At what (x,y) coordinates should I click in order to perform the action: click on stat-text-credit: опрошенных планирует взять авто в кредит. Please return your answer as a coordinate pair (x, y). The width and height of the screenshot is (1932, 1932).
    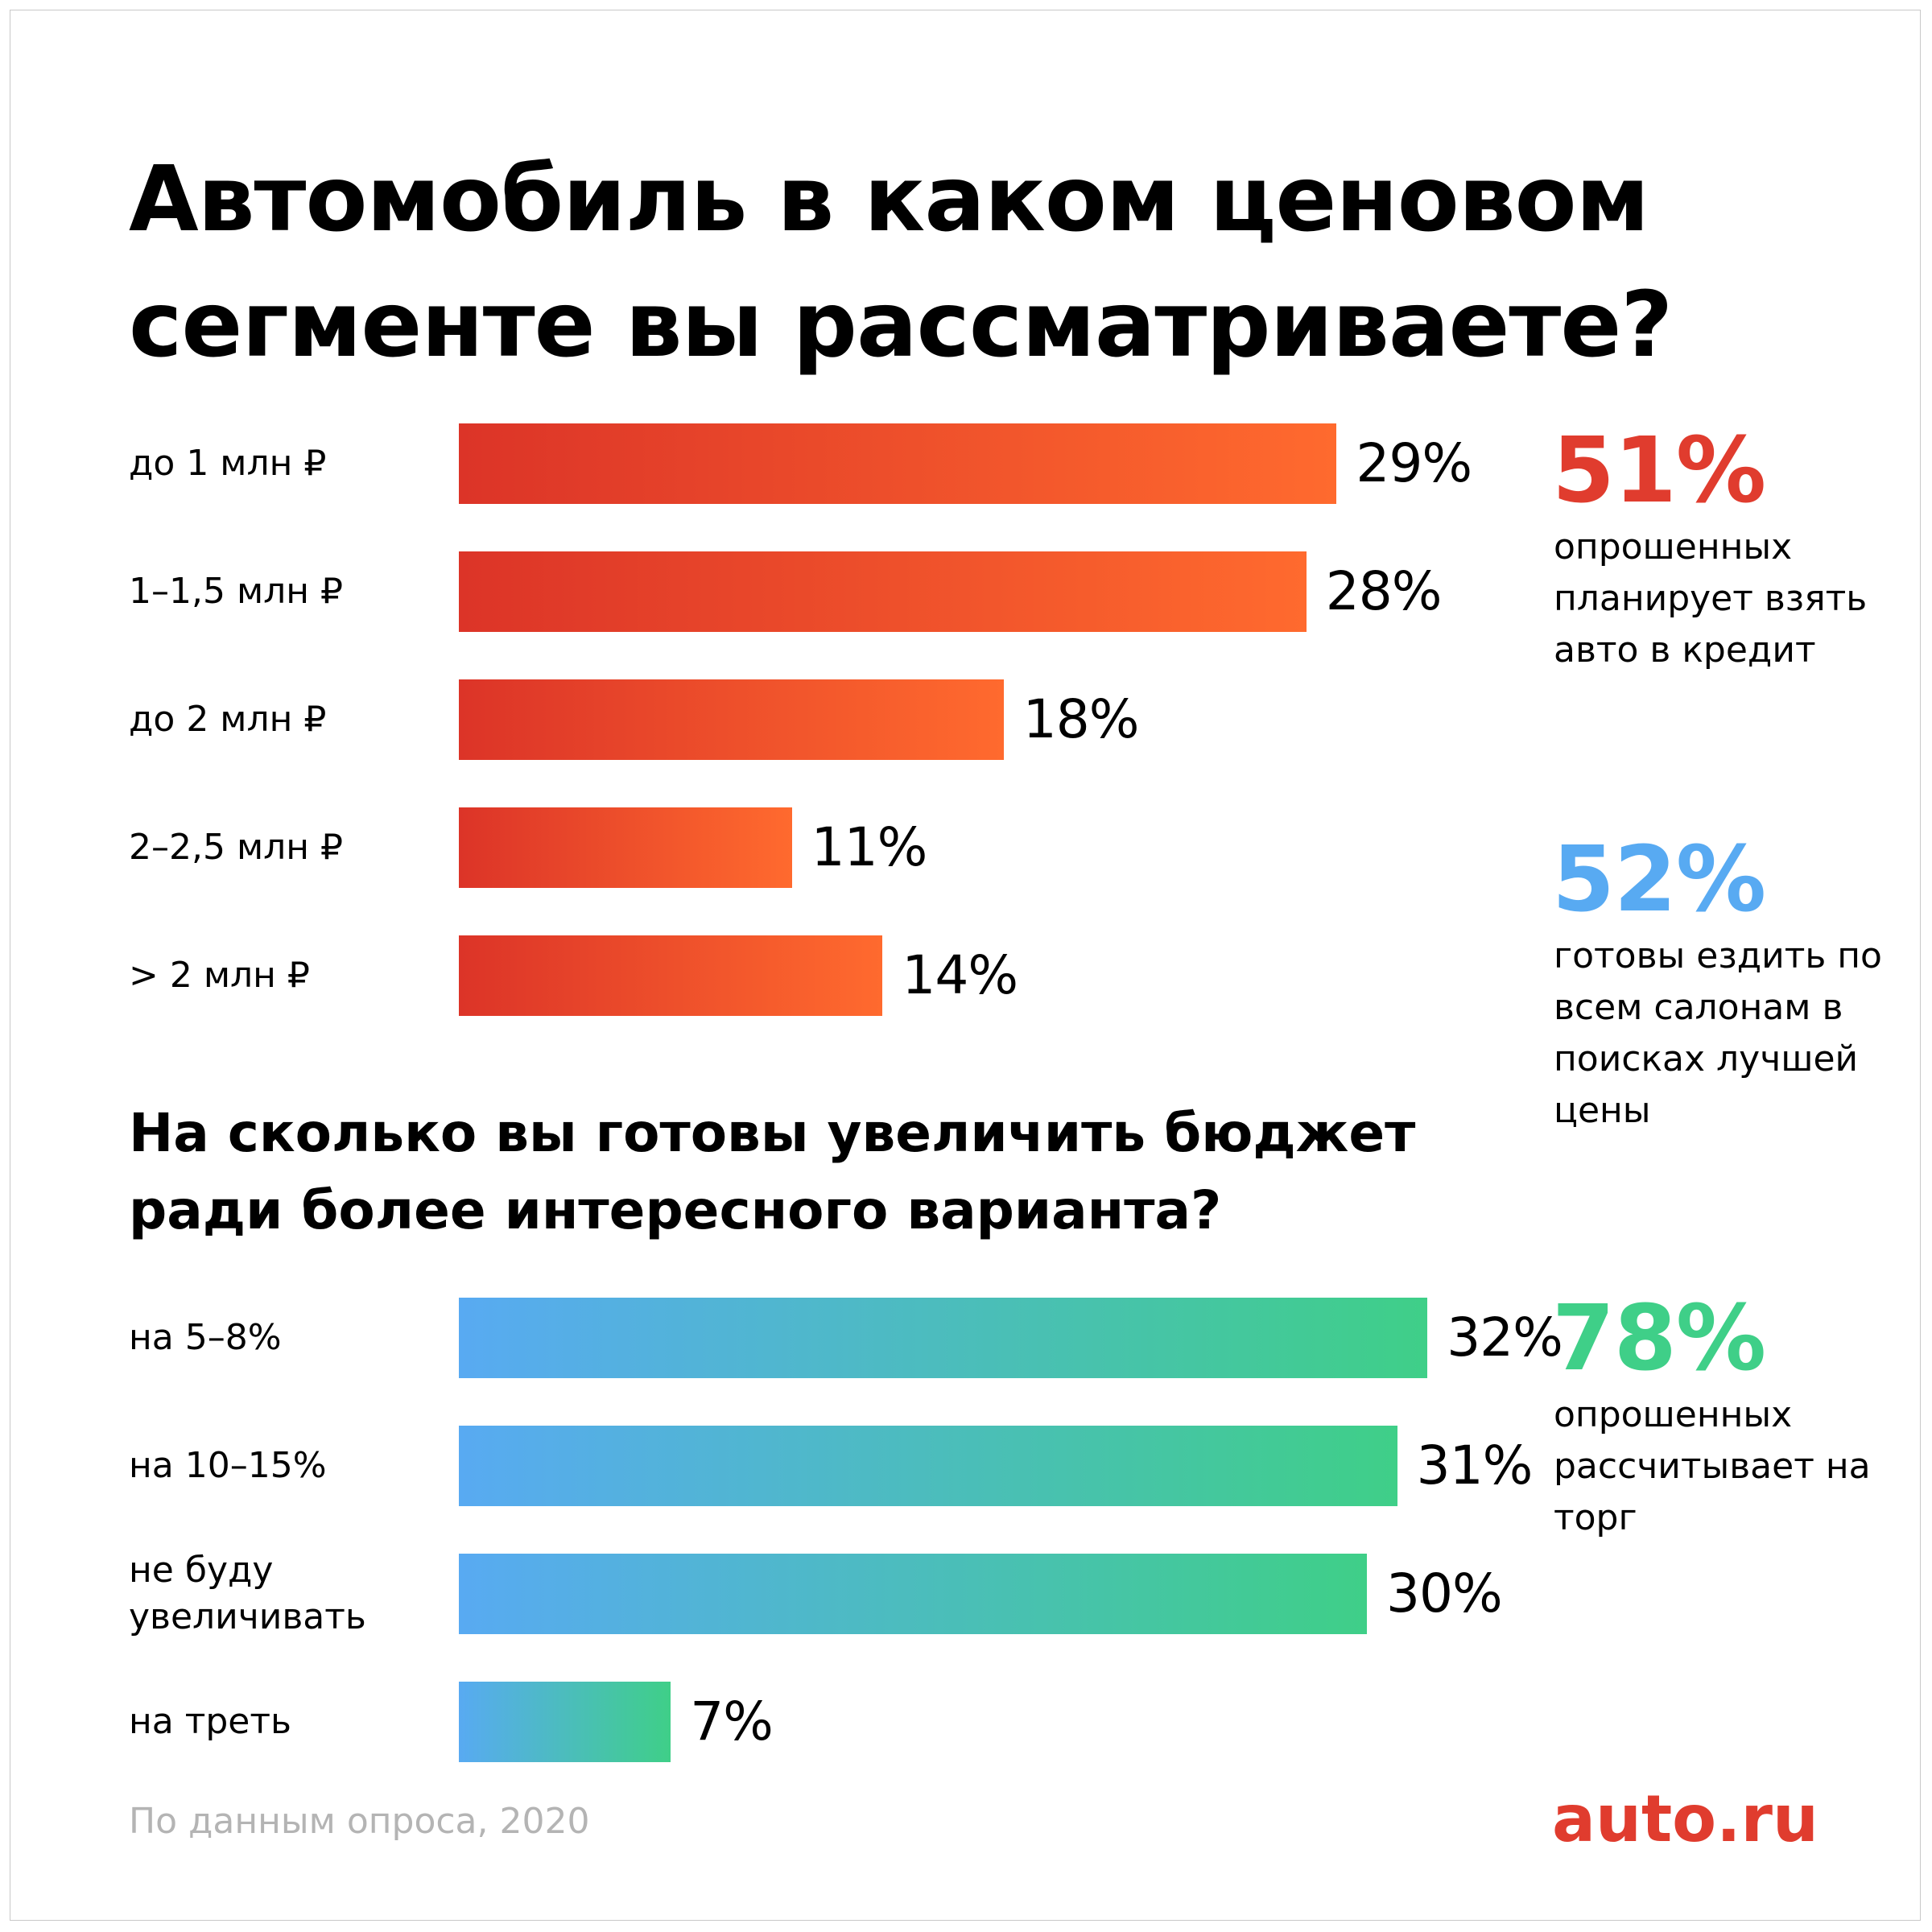
    Looking at the image, I should click on (1711, 598).